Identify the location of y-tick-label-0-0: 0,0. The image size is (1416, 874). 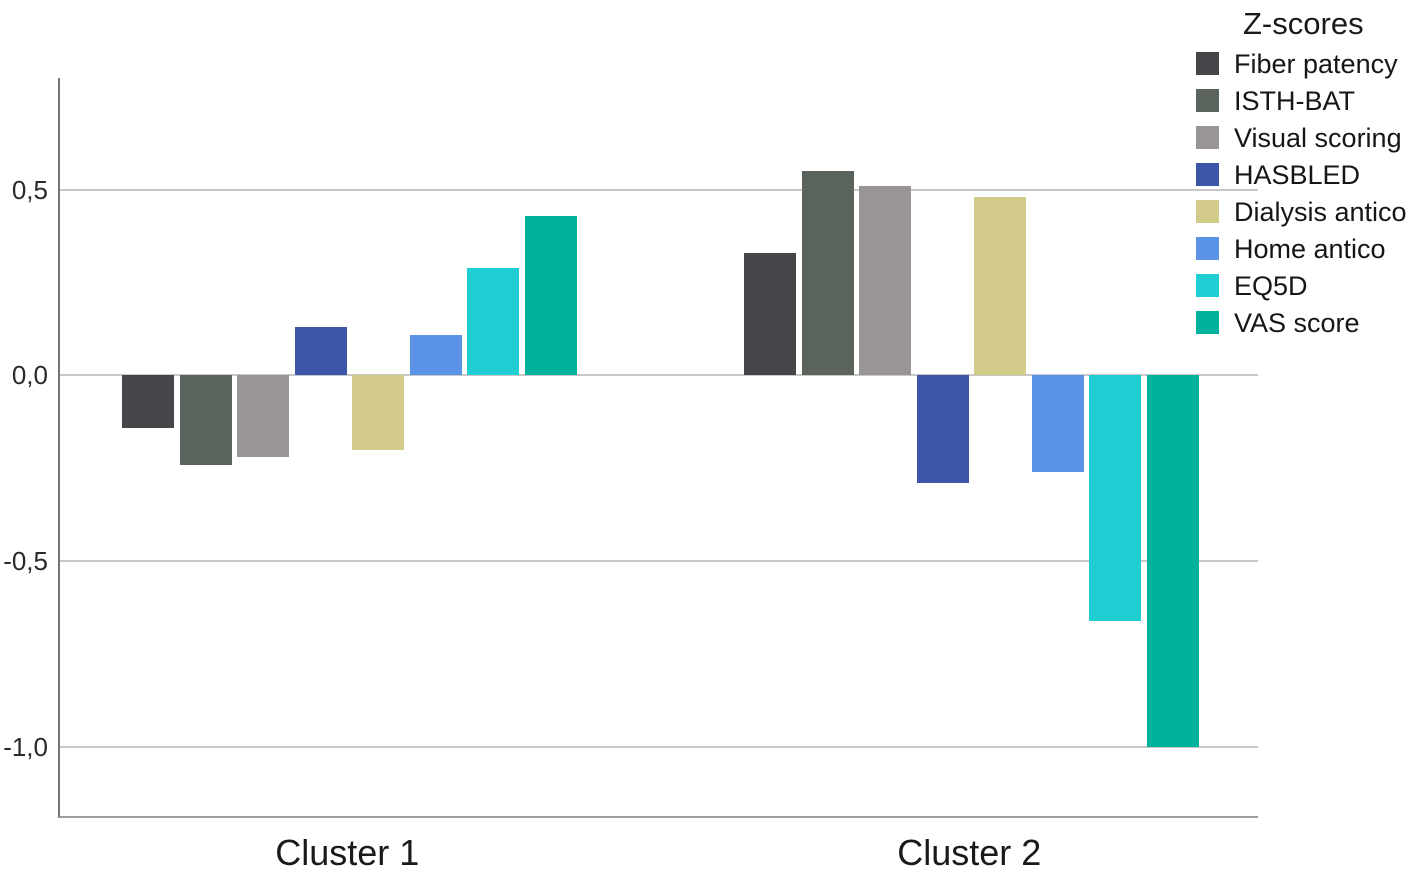
(29, 375).